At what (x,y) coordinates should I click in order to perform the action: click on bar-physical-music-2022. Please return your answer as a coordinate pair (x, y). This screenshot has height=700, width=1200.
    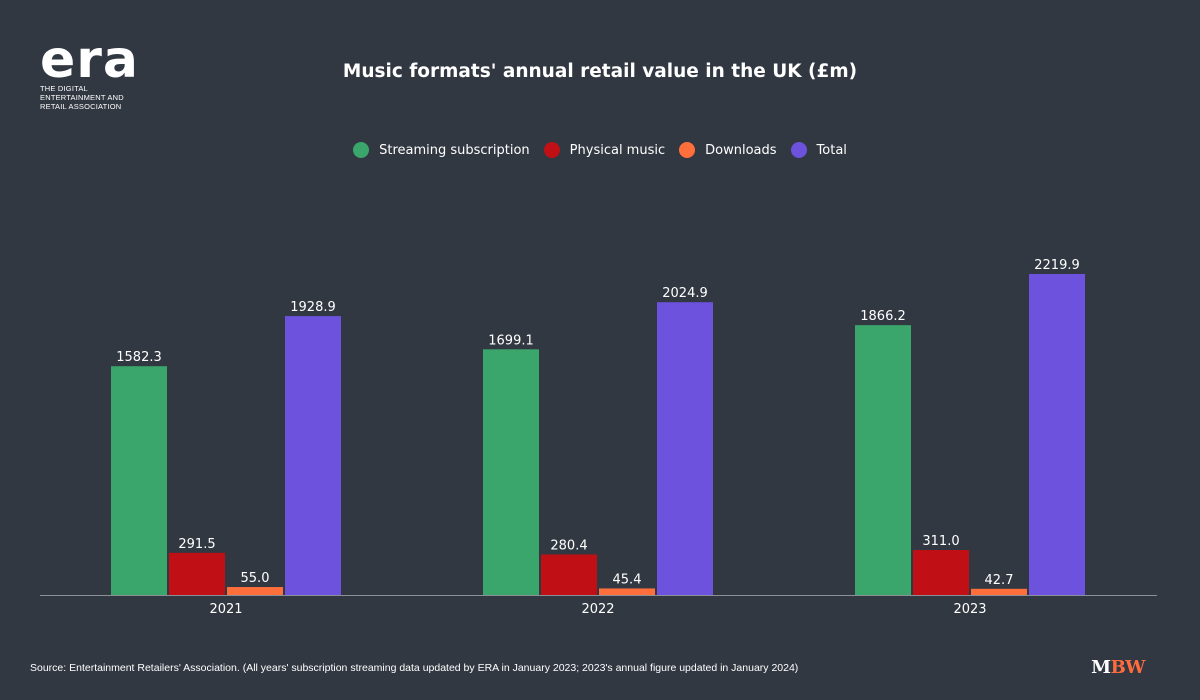
    Looking at the image, I should click on (569, 574).